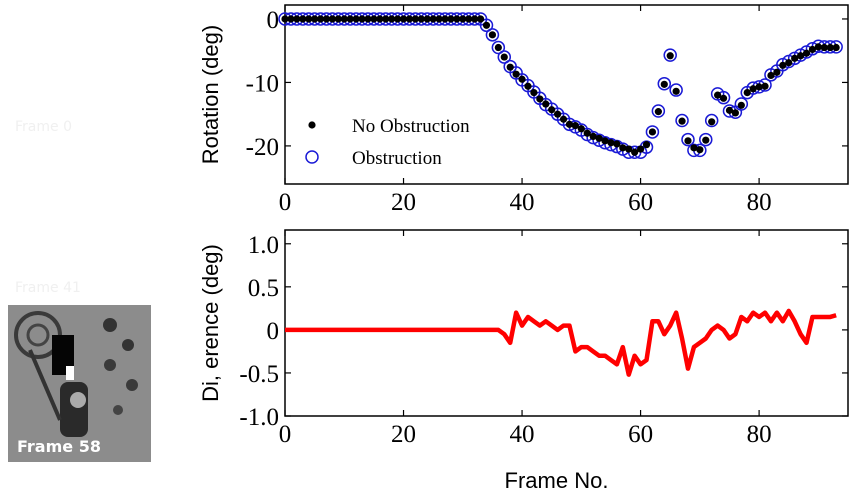  Describe the element at coordinates (557, 480) in the screenshot. I see `x-axis-label: Frame No.` at that location.